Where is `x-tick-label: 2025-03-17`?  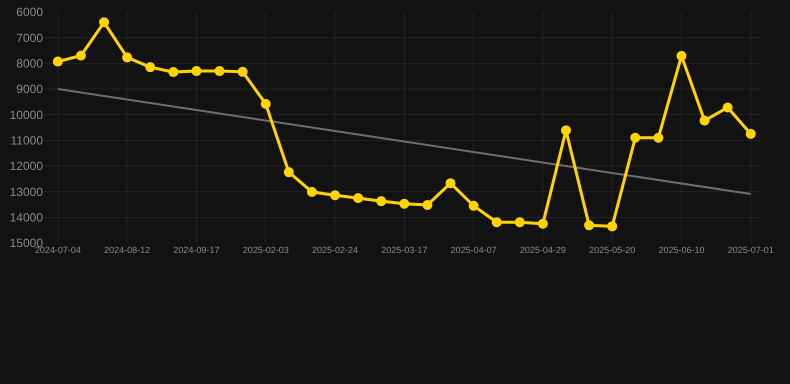
x-tick-label: 2025-03-17 is located at coordinates (404, 250).